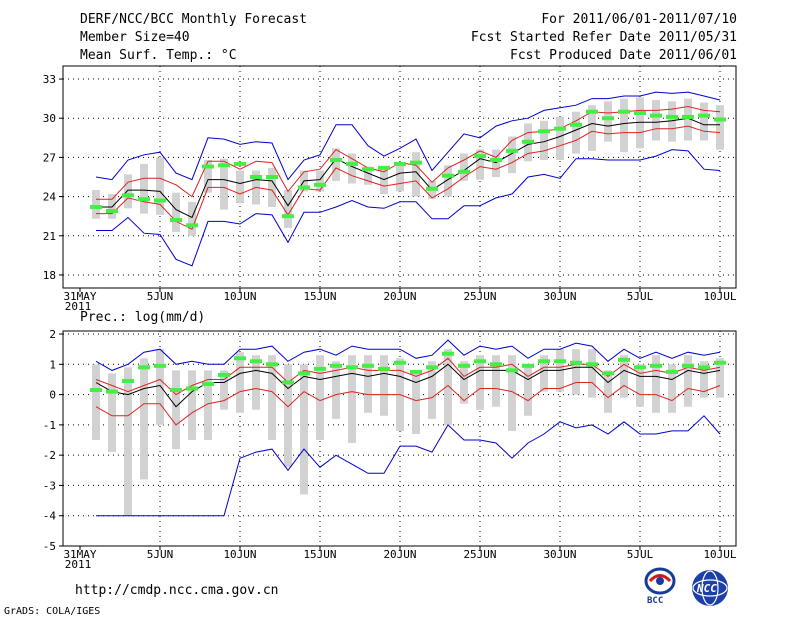  I want to click on prec-xtick-label: 25JUN, so click(479, 554).